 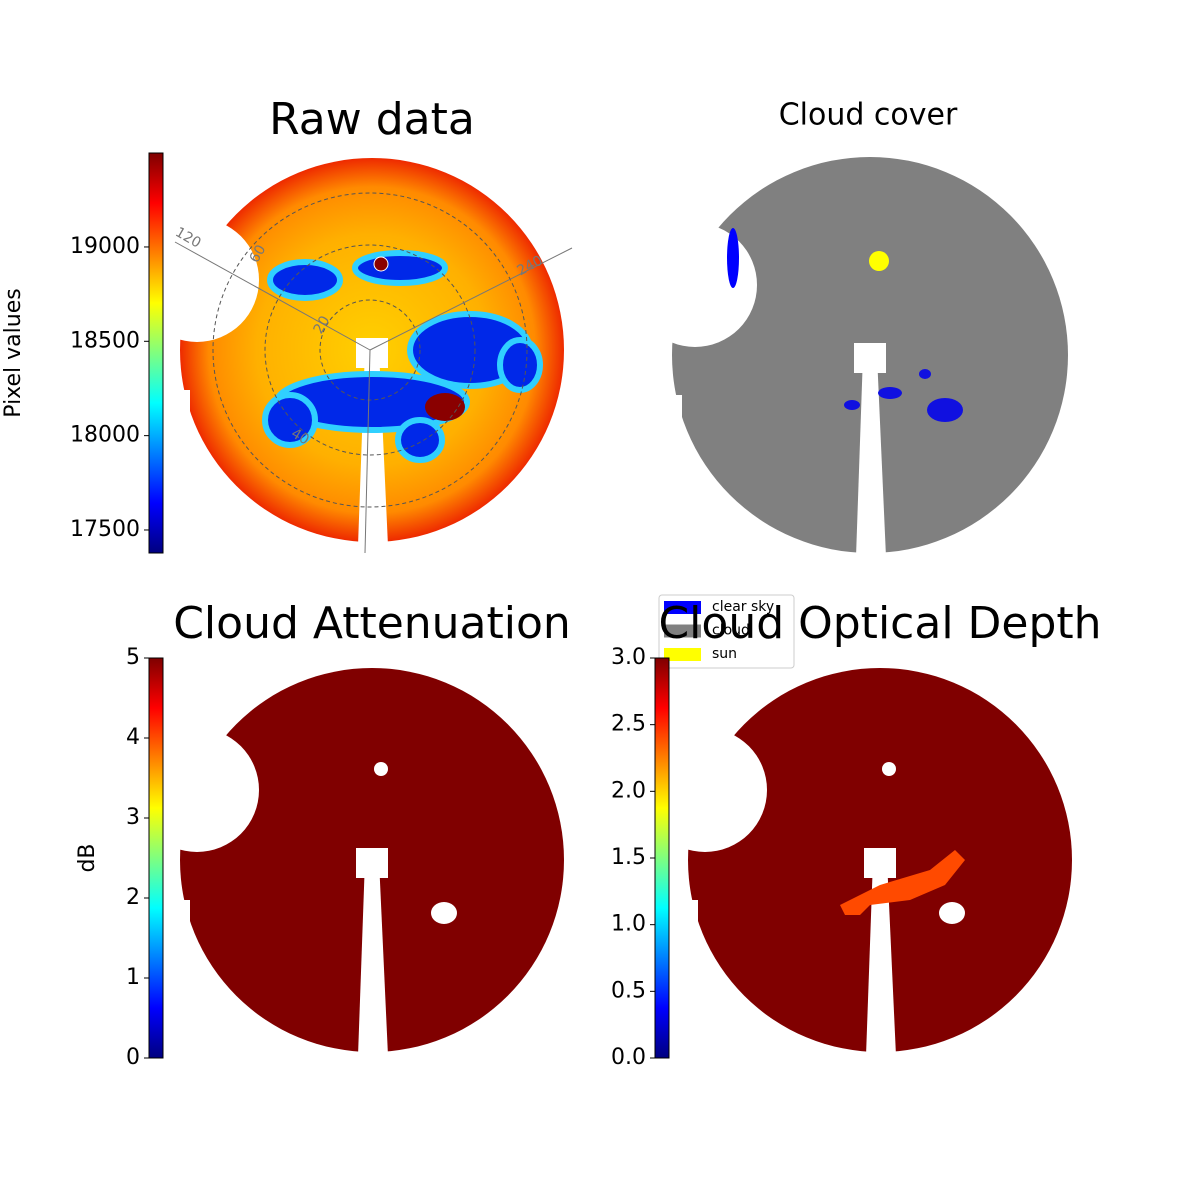 What do you see at coordinates (105, 246) in the screenshot?
I see `tick-label: 19000` at bounding box center [105, 246].